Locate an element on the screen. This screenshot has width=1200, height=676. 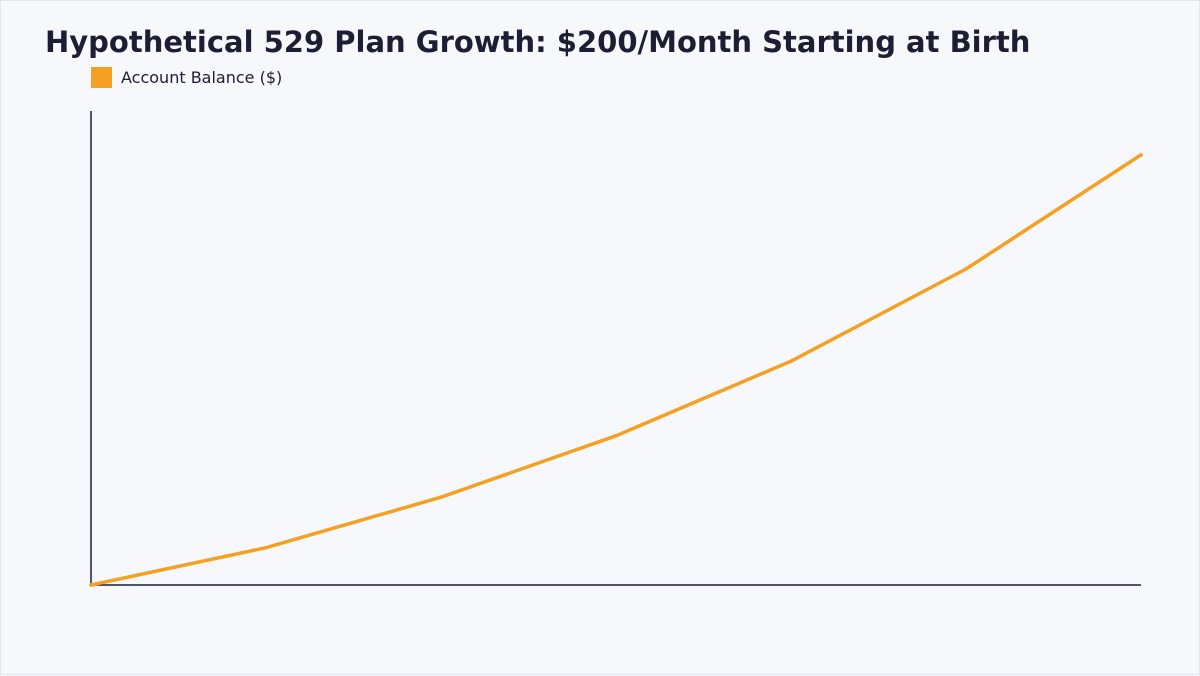
legend-label: Account Balance ($) is located at coordinates (202, 77).